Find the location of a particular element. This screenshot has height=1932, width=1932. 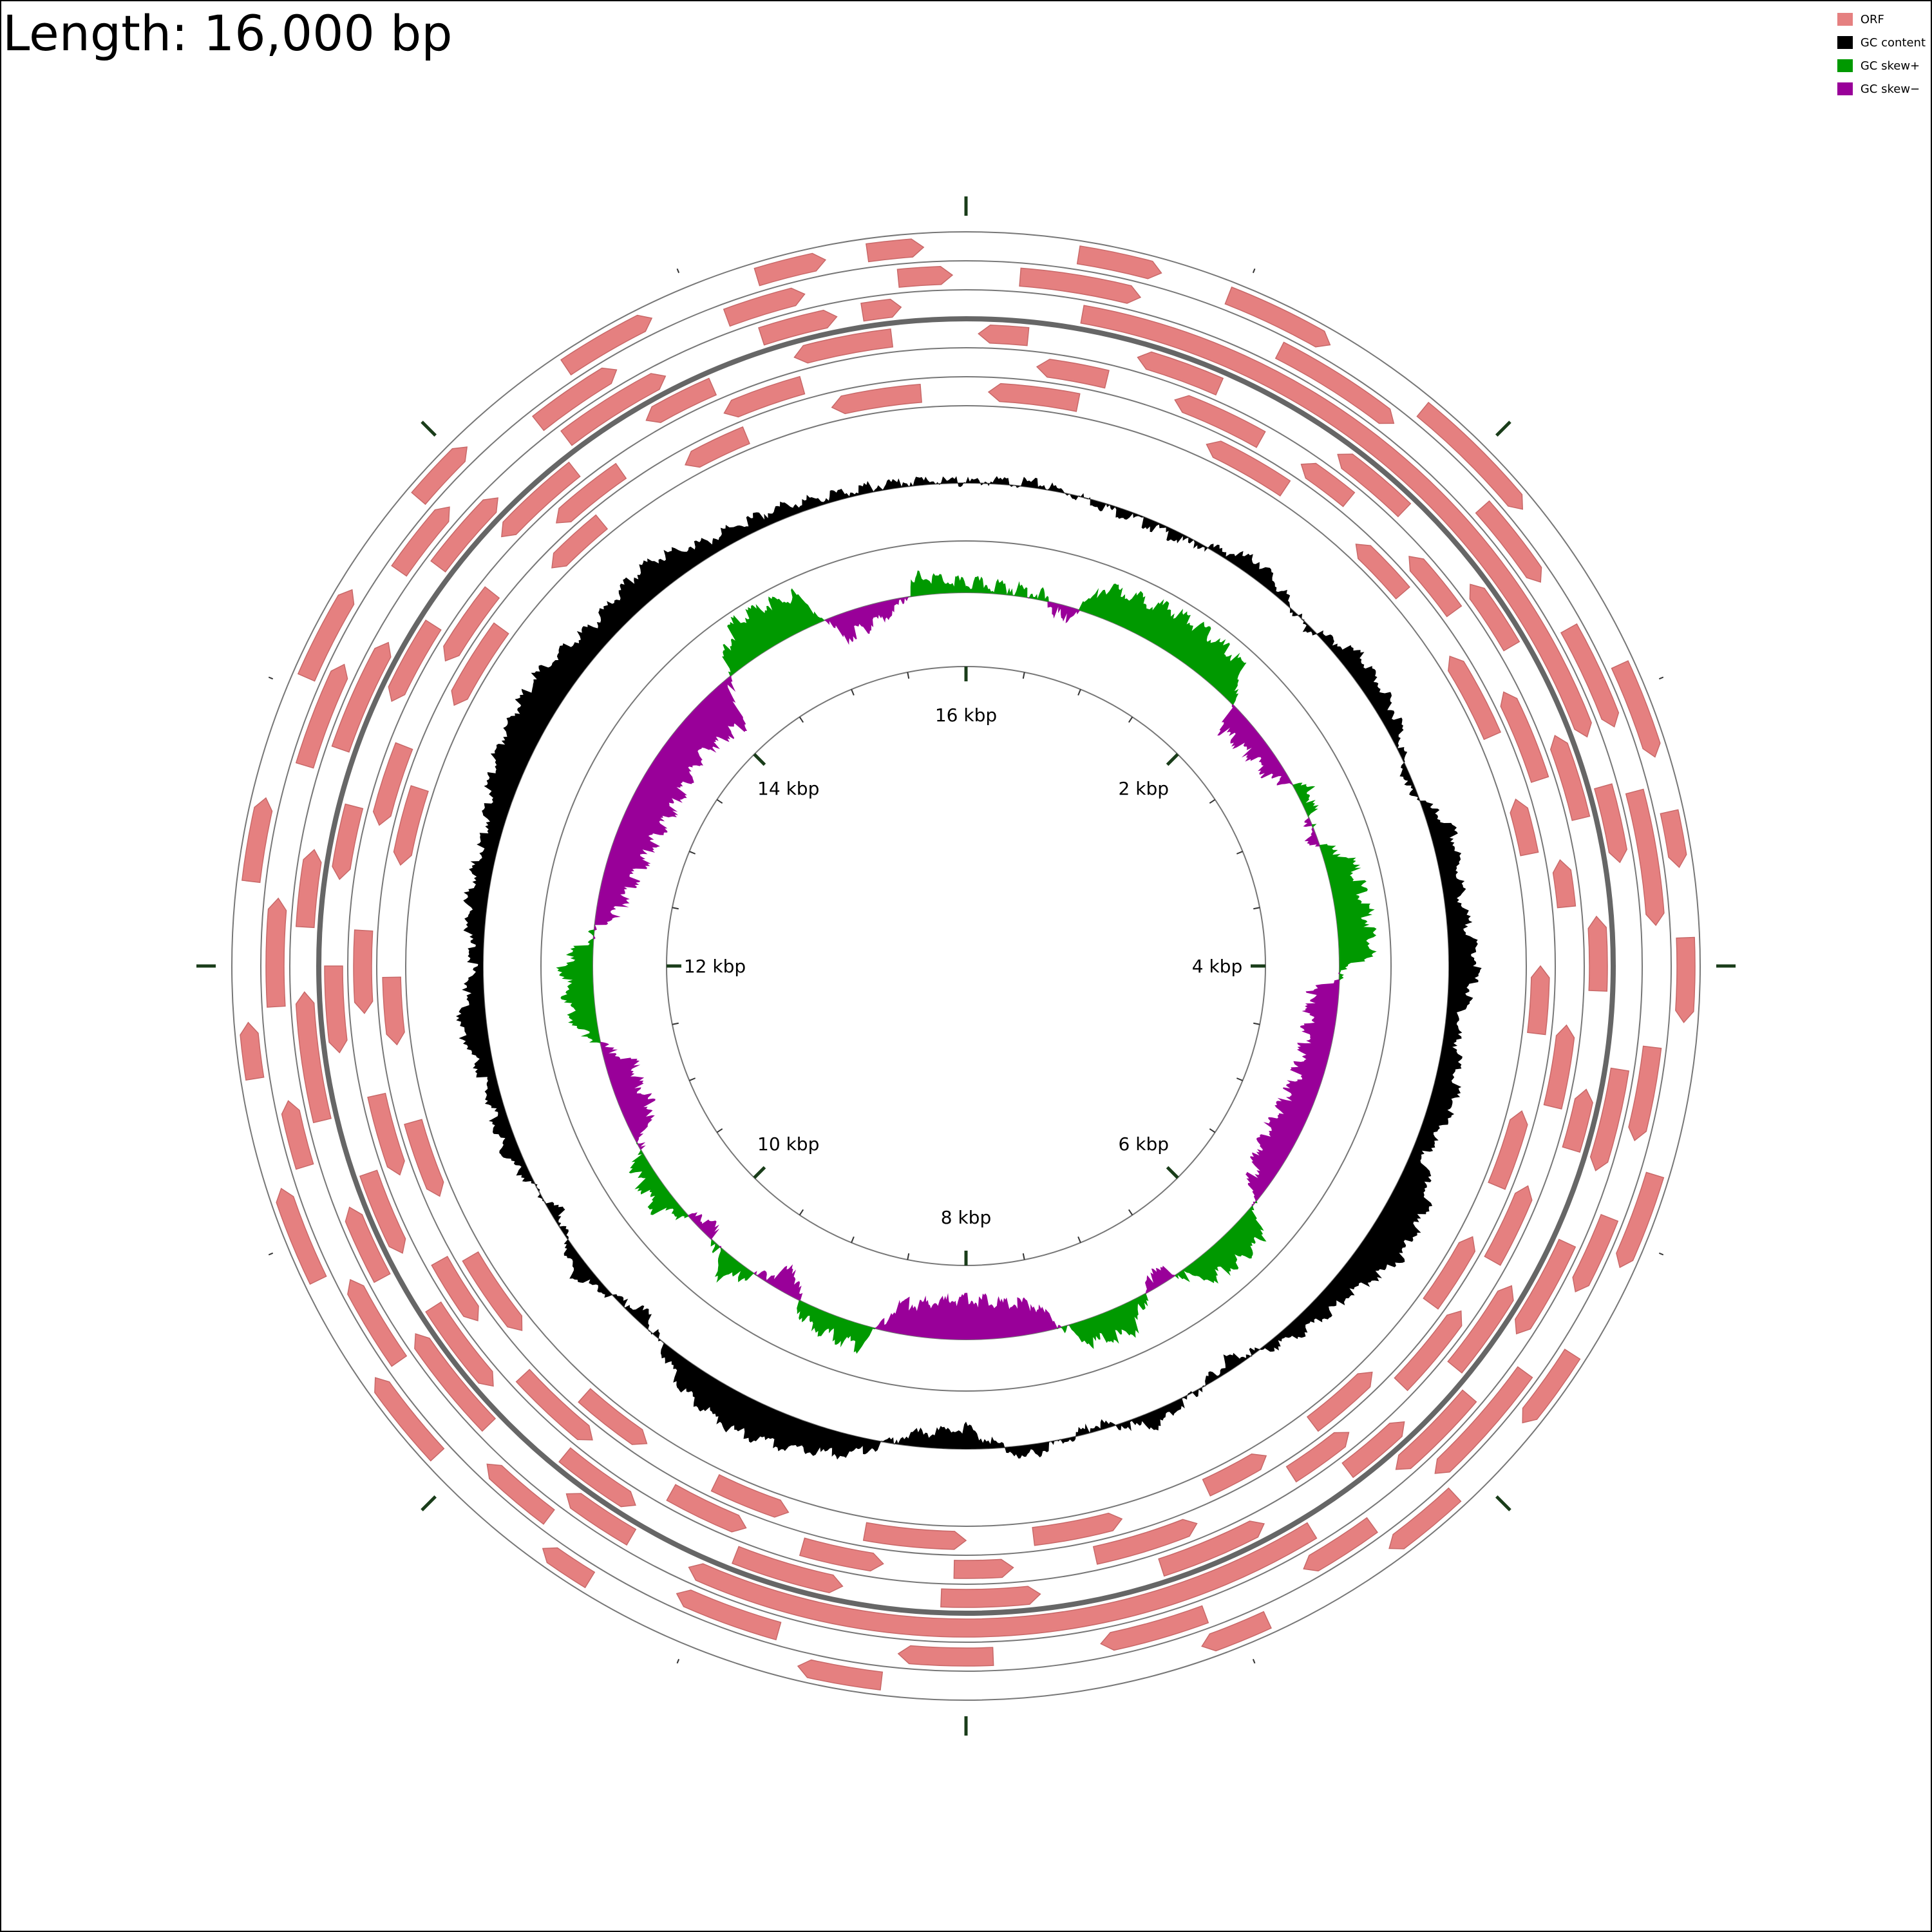

legend-label-orf: ORF is located at coordinates (1872, 19).